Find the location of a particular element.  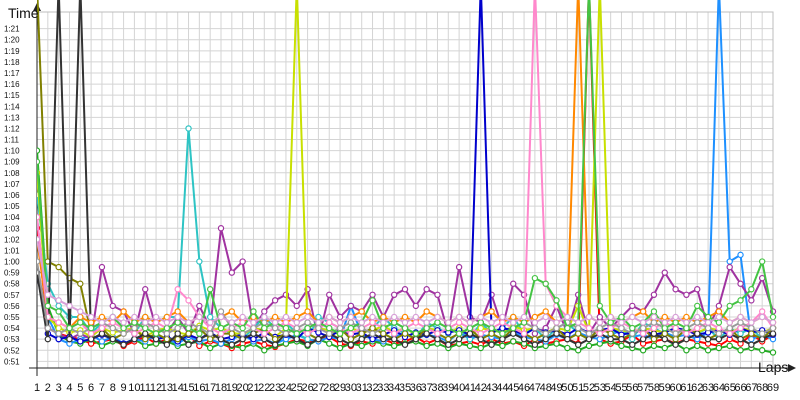

y-tick-label: 0:58 is located at coordinates (12, 284).